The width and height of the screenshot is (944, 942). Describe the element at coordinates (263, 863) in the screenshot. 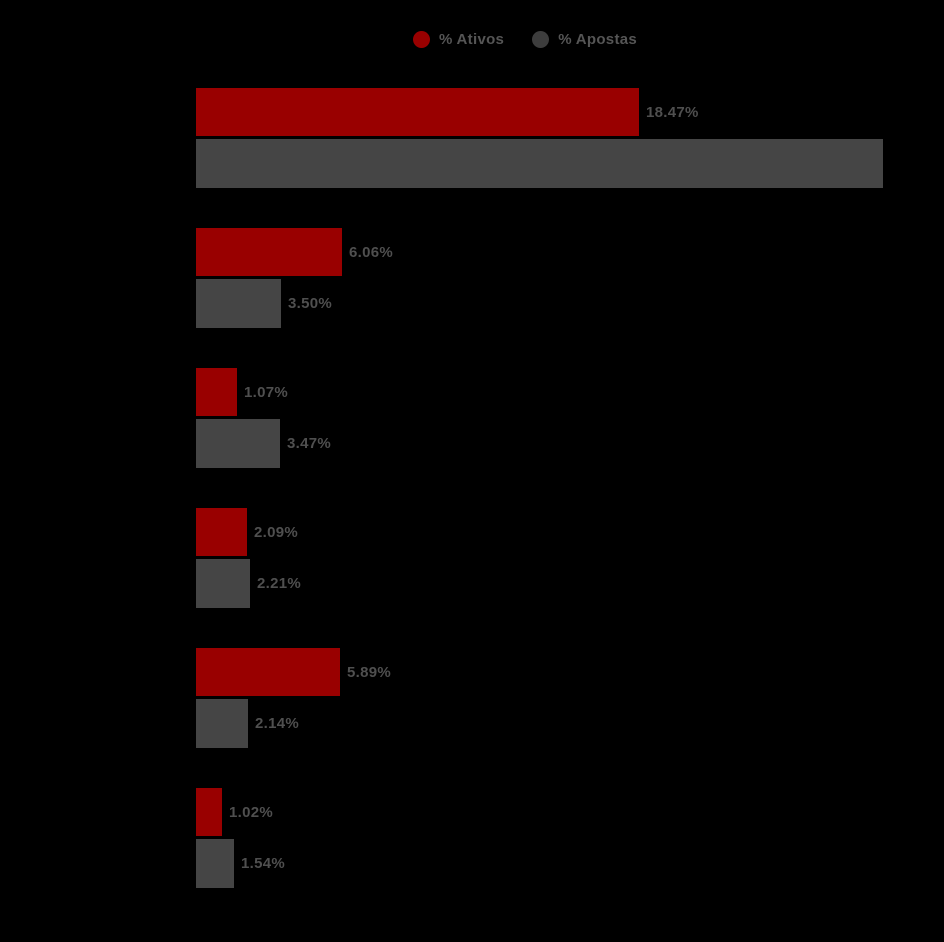

I see `apostas-value-label: 1.54%` at that location.